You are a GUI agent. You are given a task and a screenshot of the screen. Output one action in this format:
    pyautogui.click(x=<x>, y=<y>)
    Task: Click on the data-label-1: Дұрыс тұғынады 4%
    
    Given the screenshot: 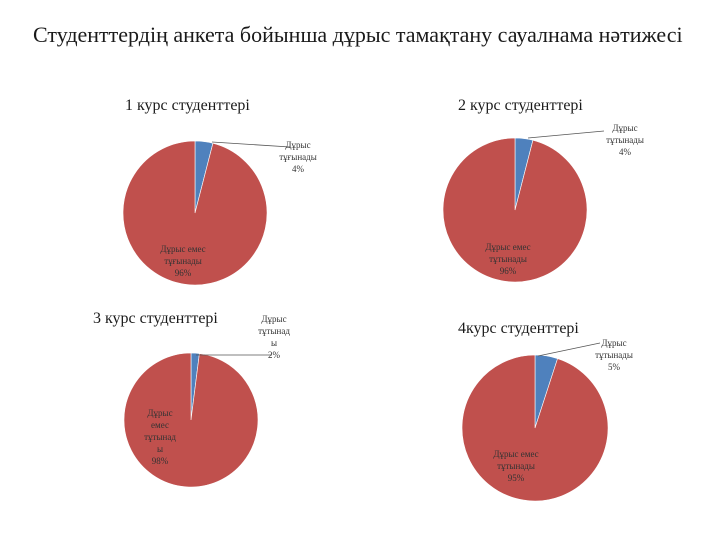 What is the action you would take?
    pyautogui.click(x=298, y=157)
    